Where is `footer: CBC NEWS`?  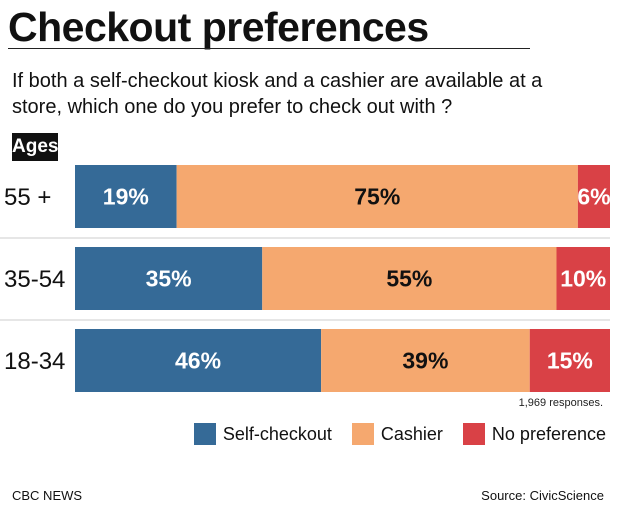
footer: CBC NEWS is located at coordinates (47, 495).